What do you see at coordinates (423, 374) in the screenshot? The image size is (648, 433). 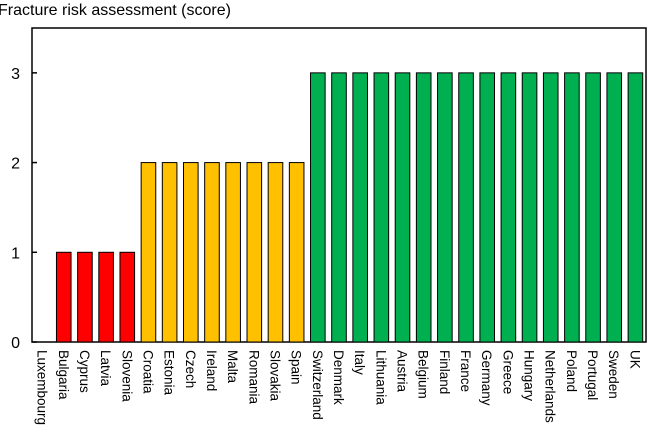 I see `x-tick-label: Belgium` at bounding box center [423, 374].